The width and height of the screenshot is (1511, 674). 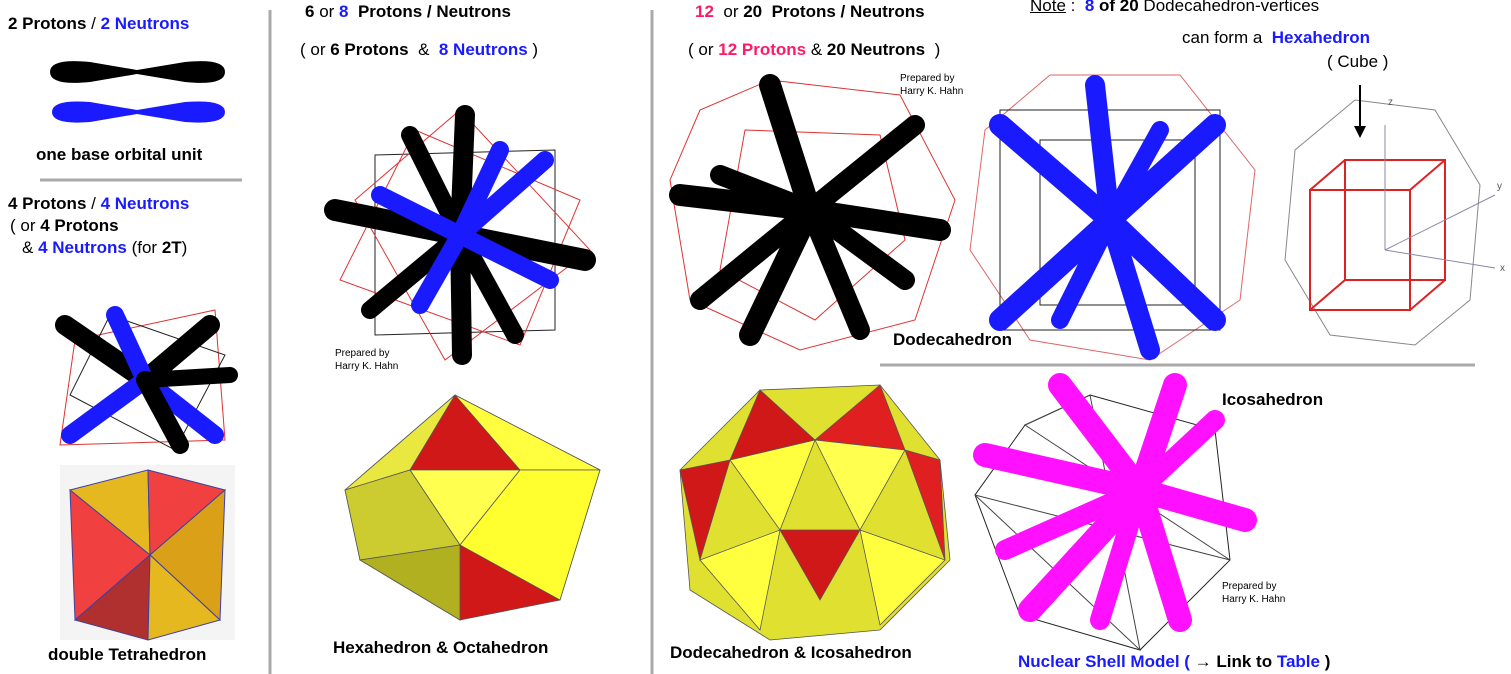 I want to click on double-tetrahedron, so click(x=147, y=553).